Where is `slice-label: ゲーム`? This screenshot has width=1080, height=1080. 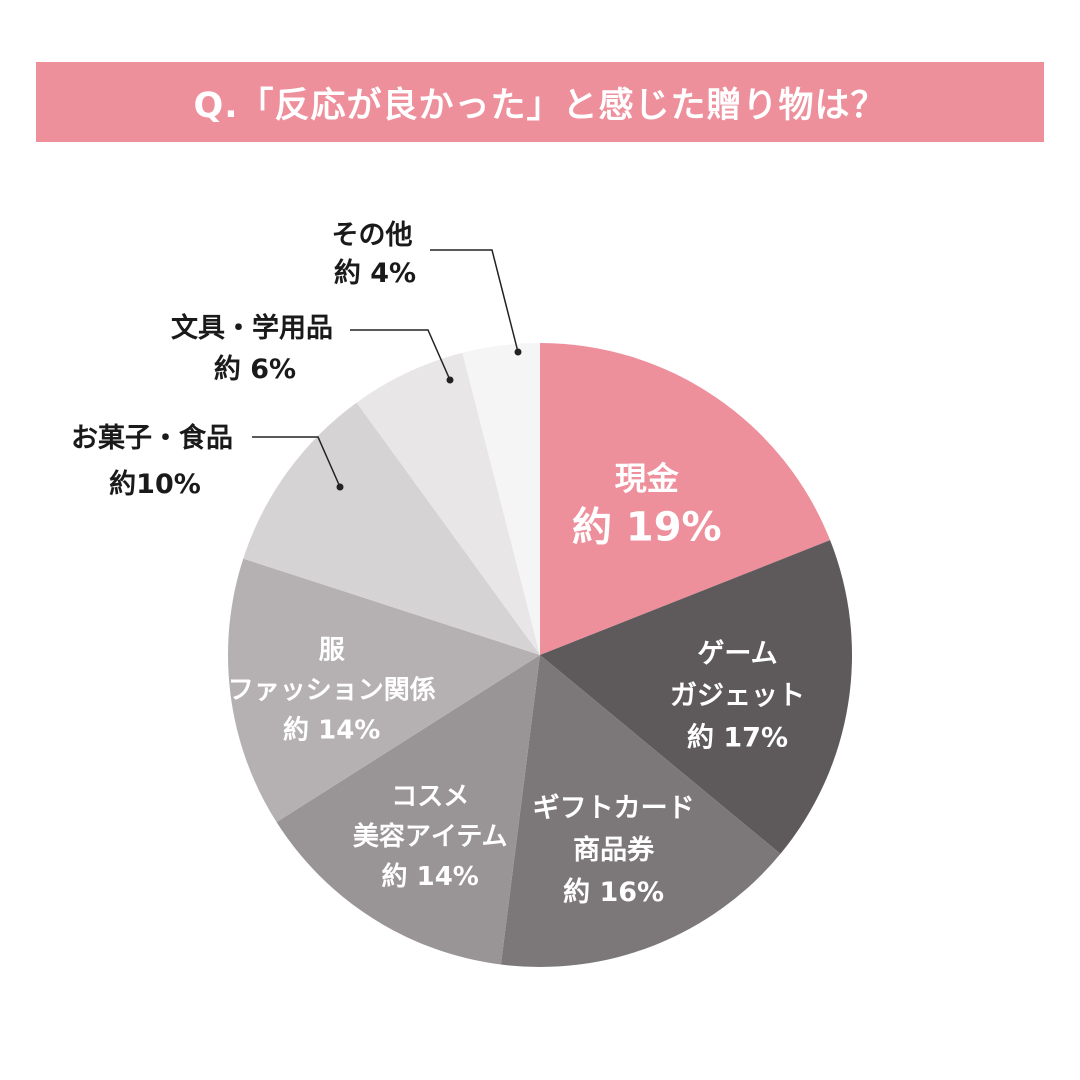 slice-label: ゲーム is located at coordinates (737, 653).